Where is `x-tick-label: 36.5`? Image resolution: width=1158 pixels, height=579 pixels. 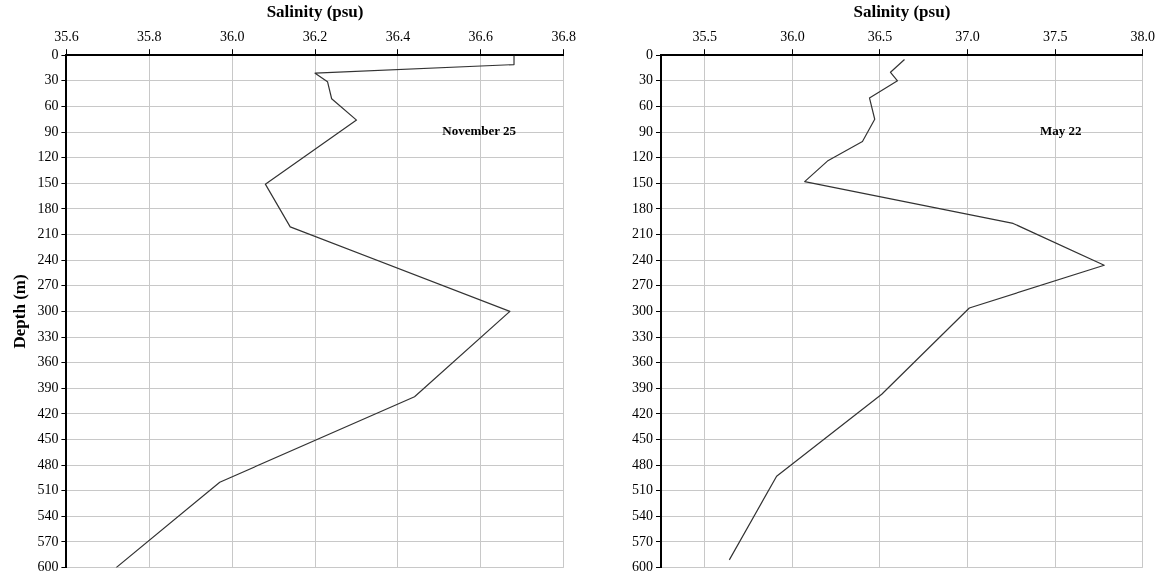
x-tick-label: 36.5 is located at coordinates (880, 37).